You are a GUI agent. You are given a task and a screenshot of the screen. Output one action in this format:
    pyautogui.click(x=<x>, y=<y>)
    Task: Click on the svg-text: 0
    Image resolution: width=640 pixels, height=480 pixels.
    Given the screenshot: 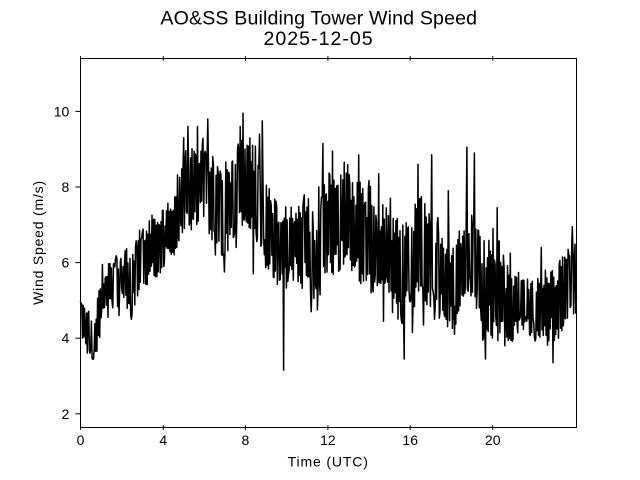 What is the action you would take?
    pyautogui.click(x=81, y=440)
    